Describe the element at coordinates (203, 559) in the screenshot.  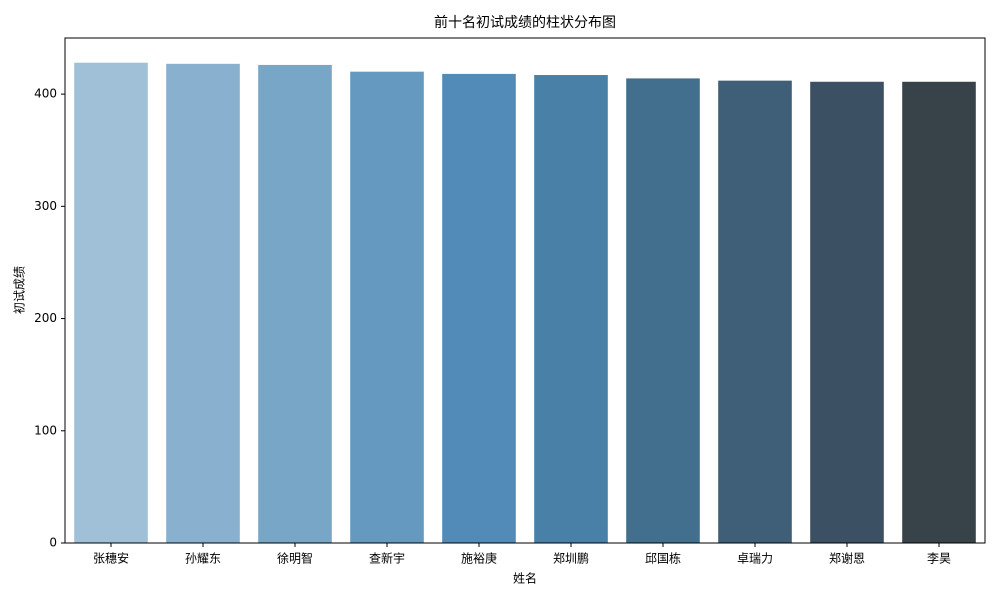
I see `x-tick-label: 孙耀东` at that location.